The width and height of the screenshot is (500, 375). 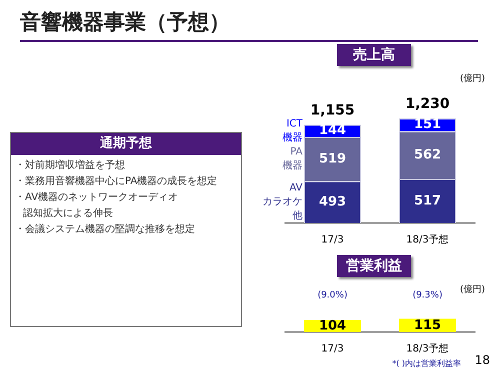 I want to click on series-label: ICT機器, so click(x=293, y=131).